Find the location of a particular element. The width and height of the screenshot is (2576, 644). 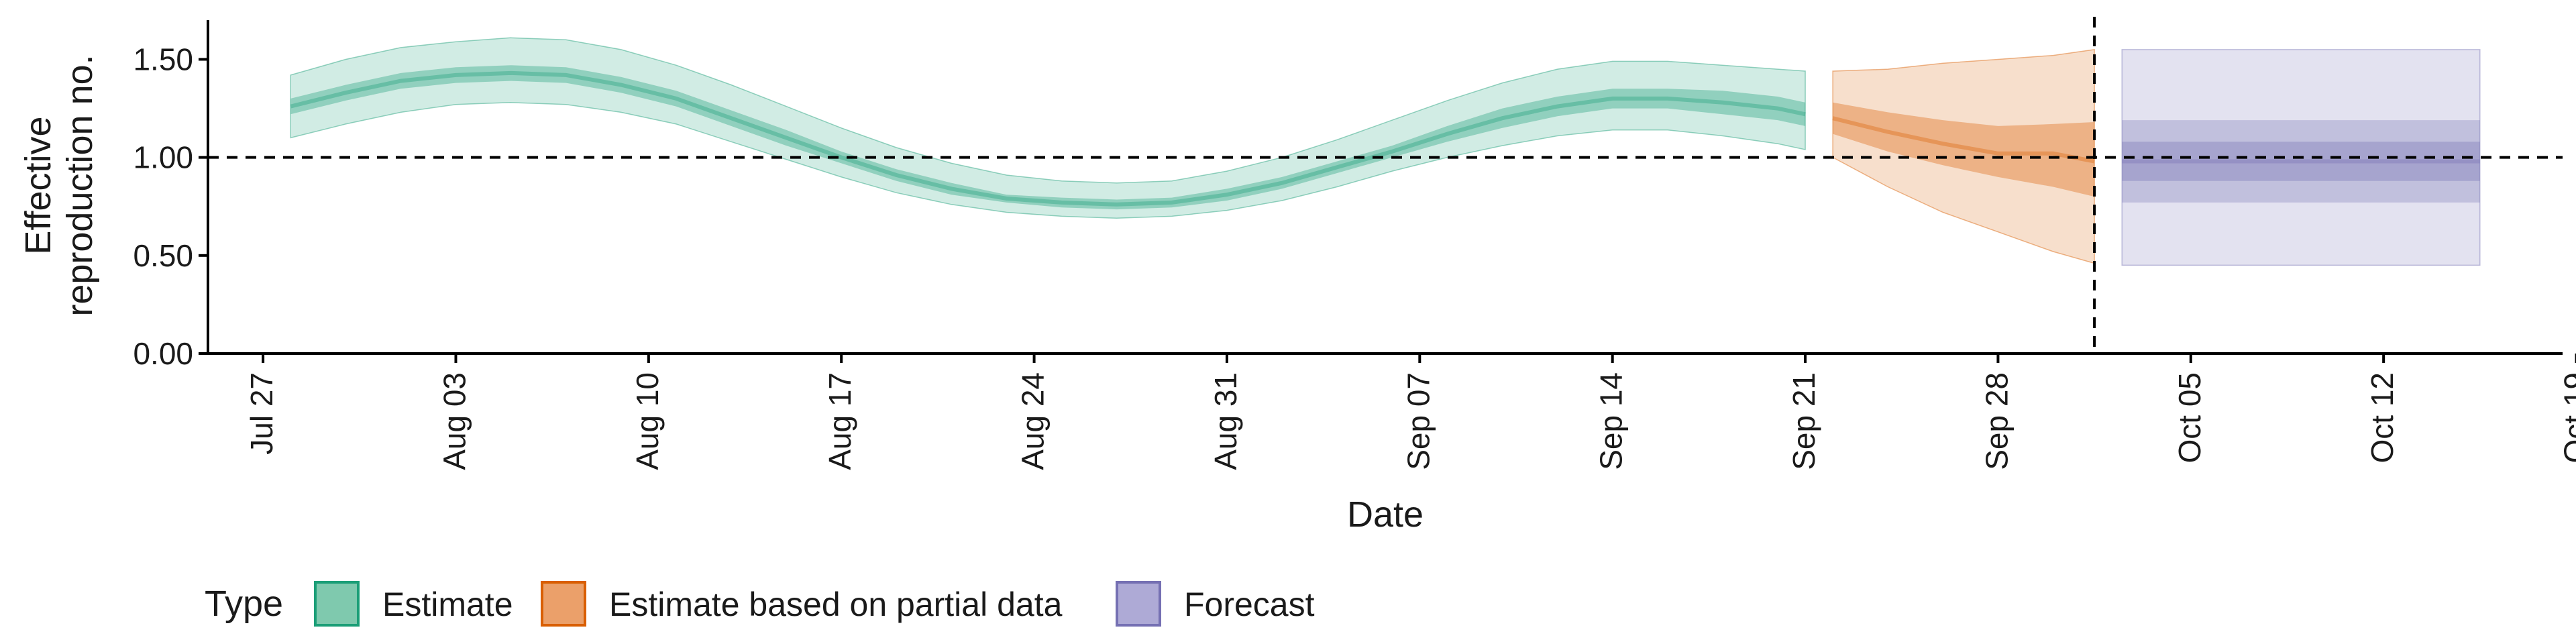

legend-item-label: Estimate based on partial data is located at coordinates (836, 604).